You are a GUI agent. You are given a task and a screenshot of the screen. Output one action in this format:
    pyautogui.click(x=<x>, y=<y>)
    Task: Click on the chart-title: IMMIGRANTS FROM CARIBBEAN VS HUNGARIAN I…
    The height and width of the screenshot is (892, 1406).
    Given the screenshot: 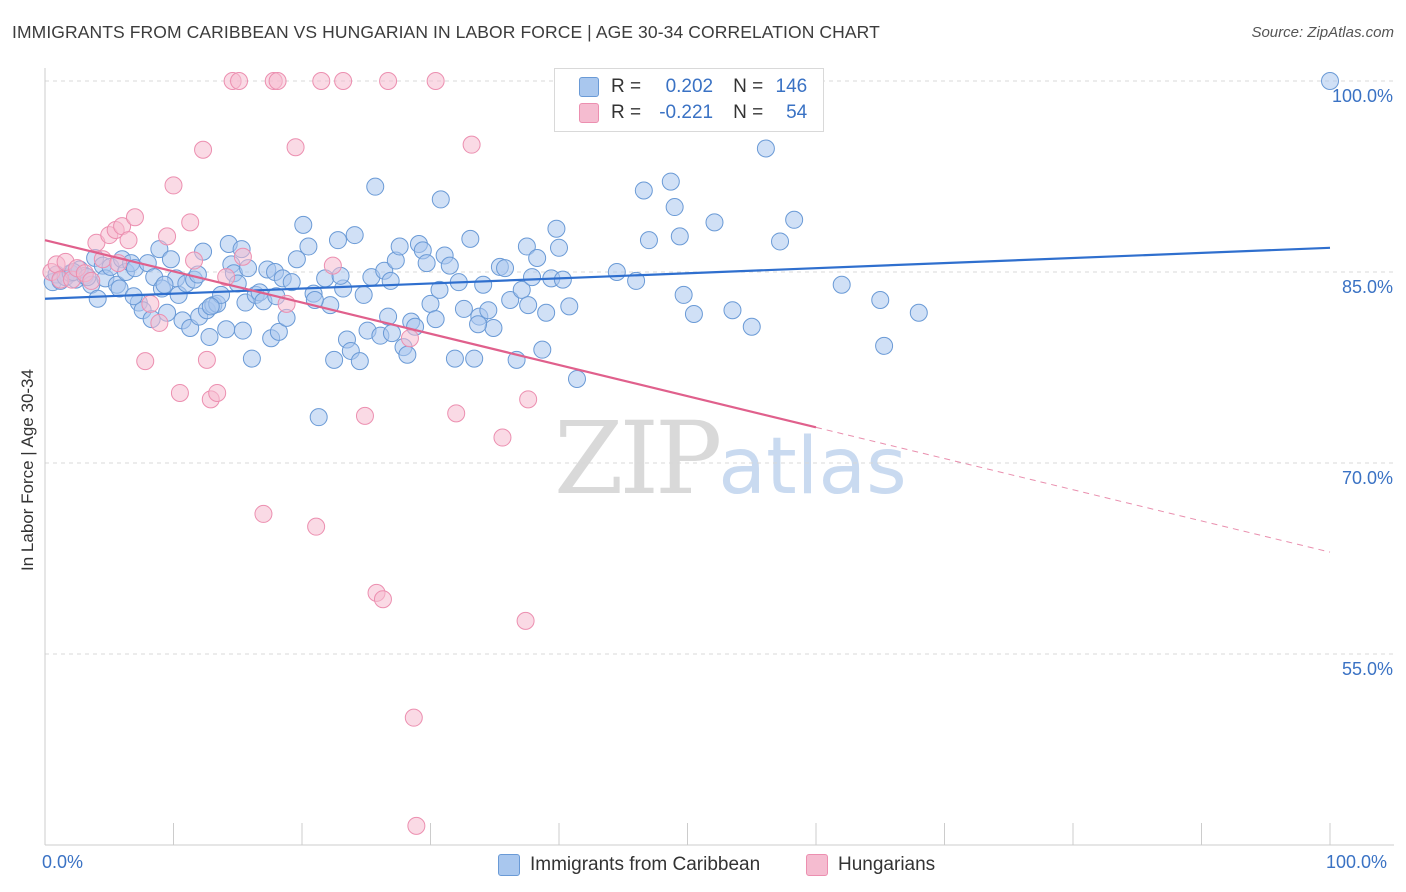 What is the action you would take?
    pyautogui.click(x=446, y=32)
    